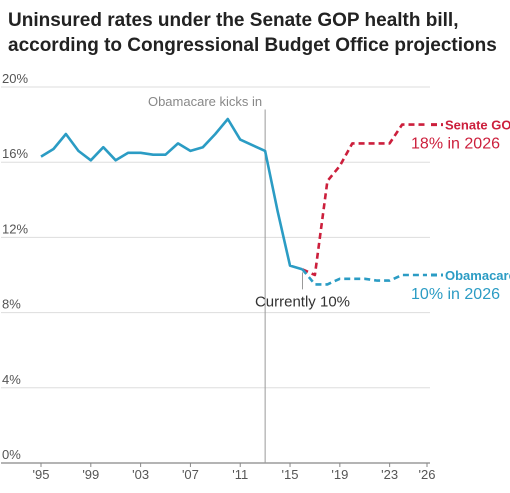  Describe the element at coordinates (41, 474) in the screenshot. I see `x-tick-label: '95` at that location.